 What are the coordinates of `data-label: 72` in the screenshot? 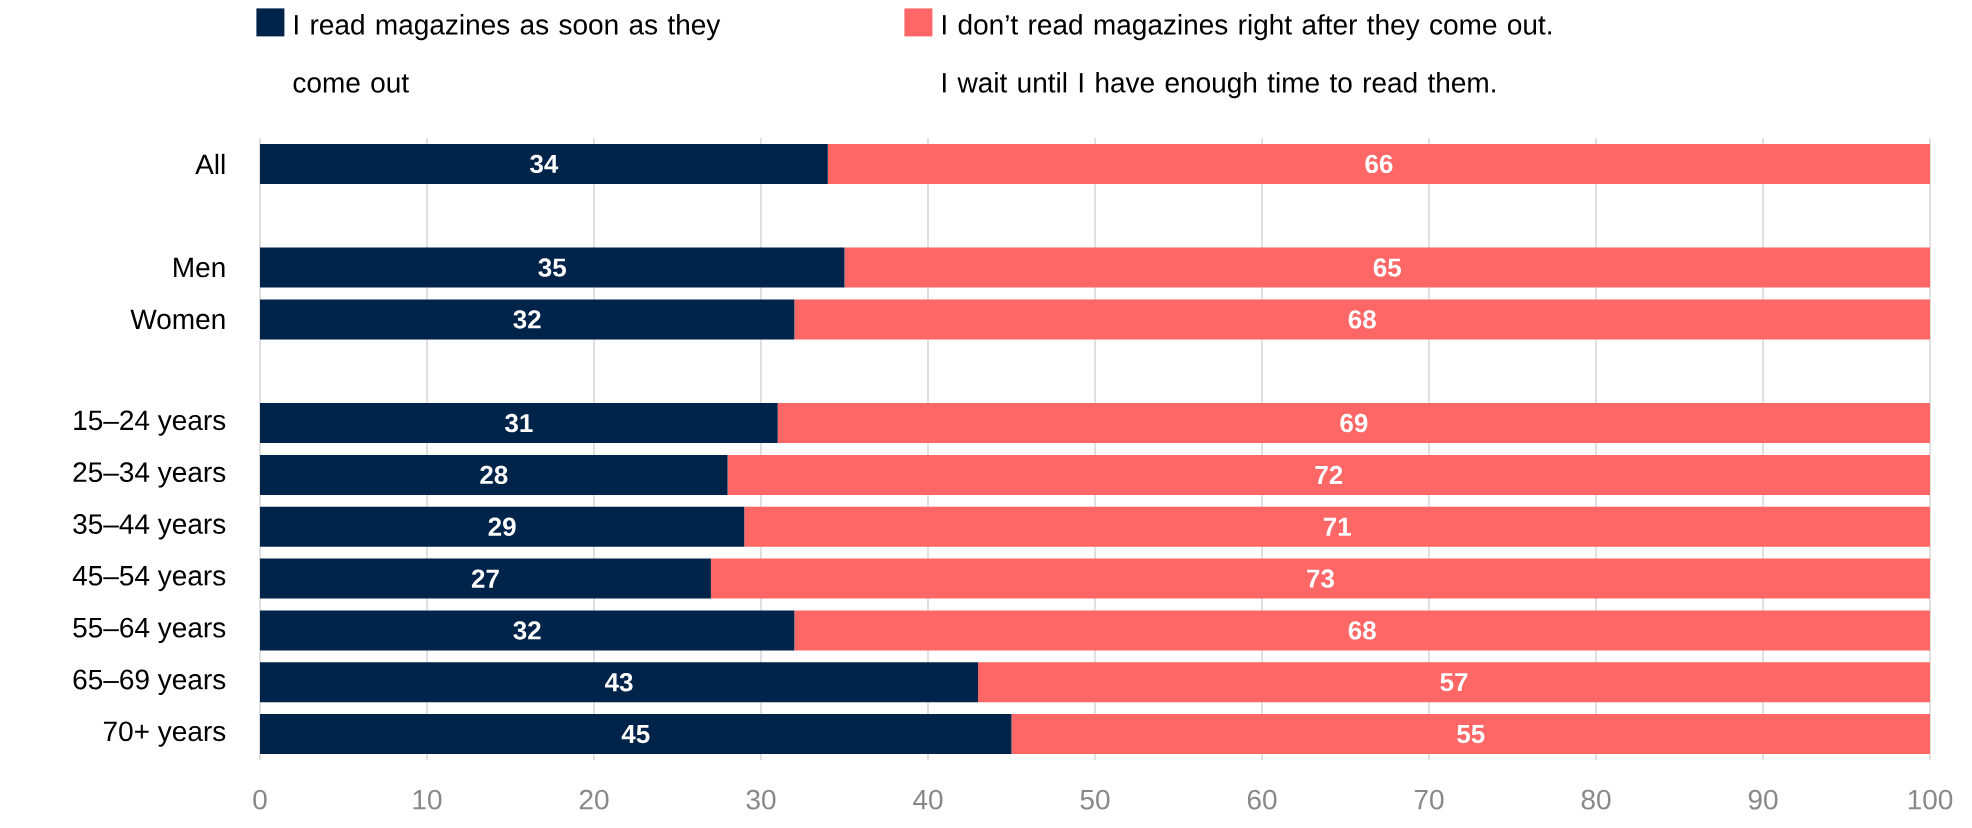 It's located at (1329, 474).